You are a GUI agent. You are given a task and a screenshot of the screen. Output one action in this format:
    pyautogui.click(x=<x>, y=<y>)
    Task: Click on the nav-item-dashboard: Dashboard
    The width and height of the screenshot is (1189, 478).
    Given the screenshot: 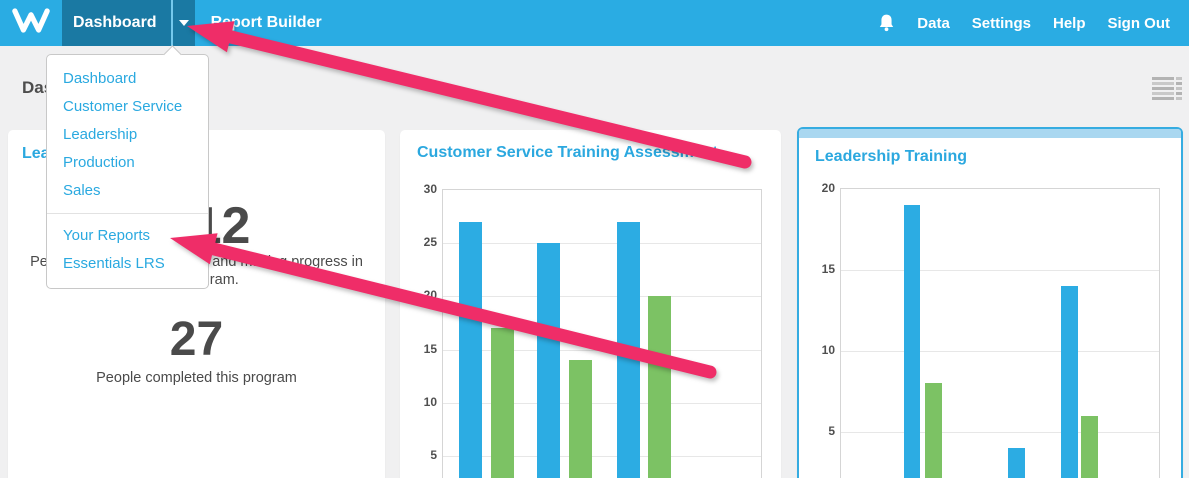 What is the action you would take?
    pyautogui.click(x=116, y=23)
    